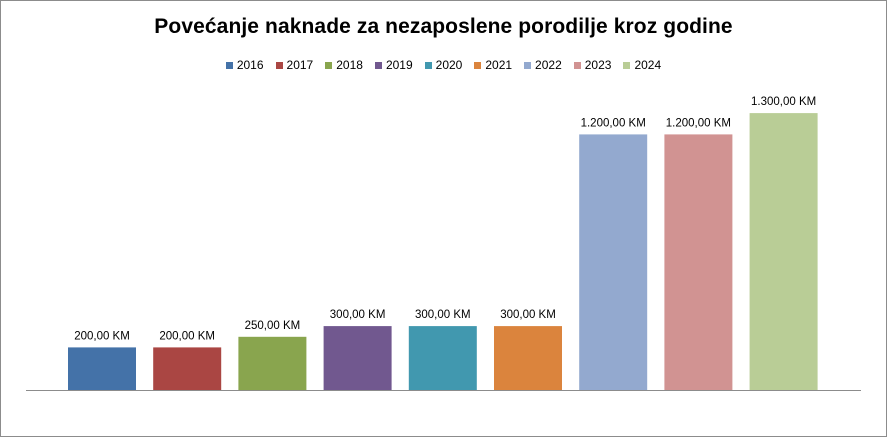  Describe the element at coordinates (449, 65) in the screenshot. I see `legend-label: 2020` at that location.